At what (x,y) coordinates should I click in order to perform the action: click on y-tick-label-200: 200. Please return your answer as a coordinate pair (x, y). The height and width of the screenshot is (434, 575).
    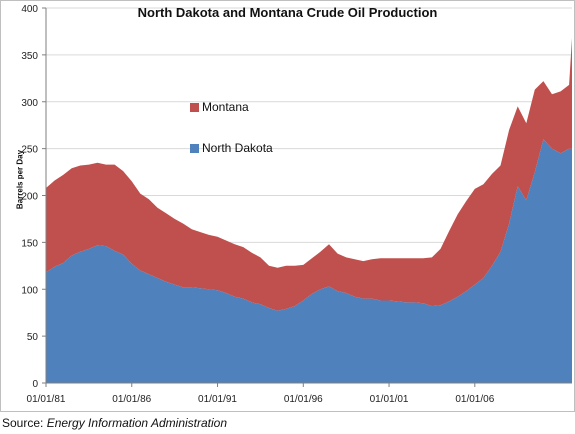
    Looking at the image, I should click on (29, 197).